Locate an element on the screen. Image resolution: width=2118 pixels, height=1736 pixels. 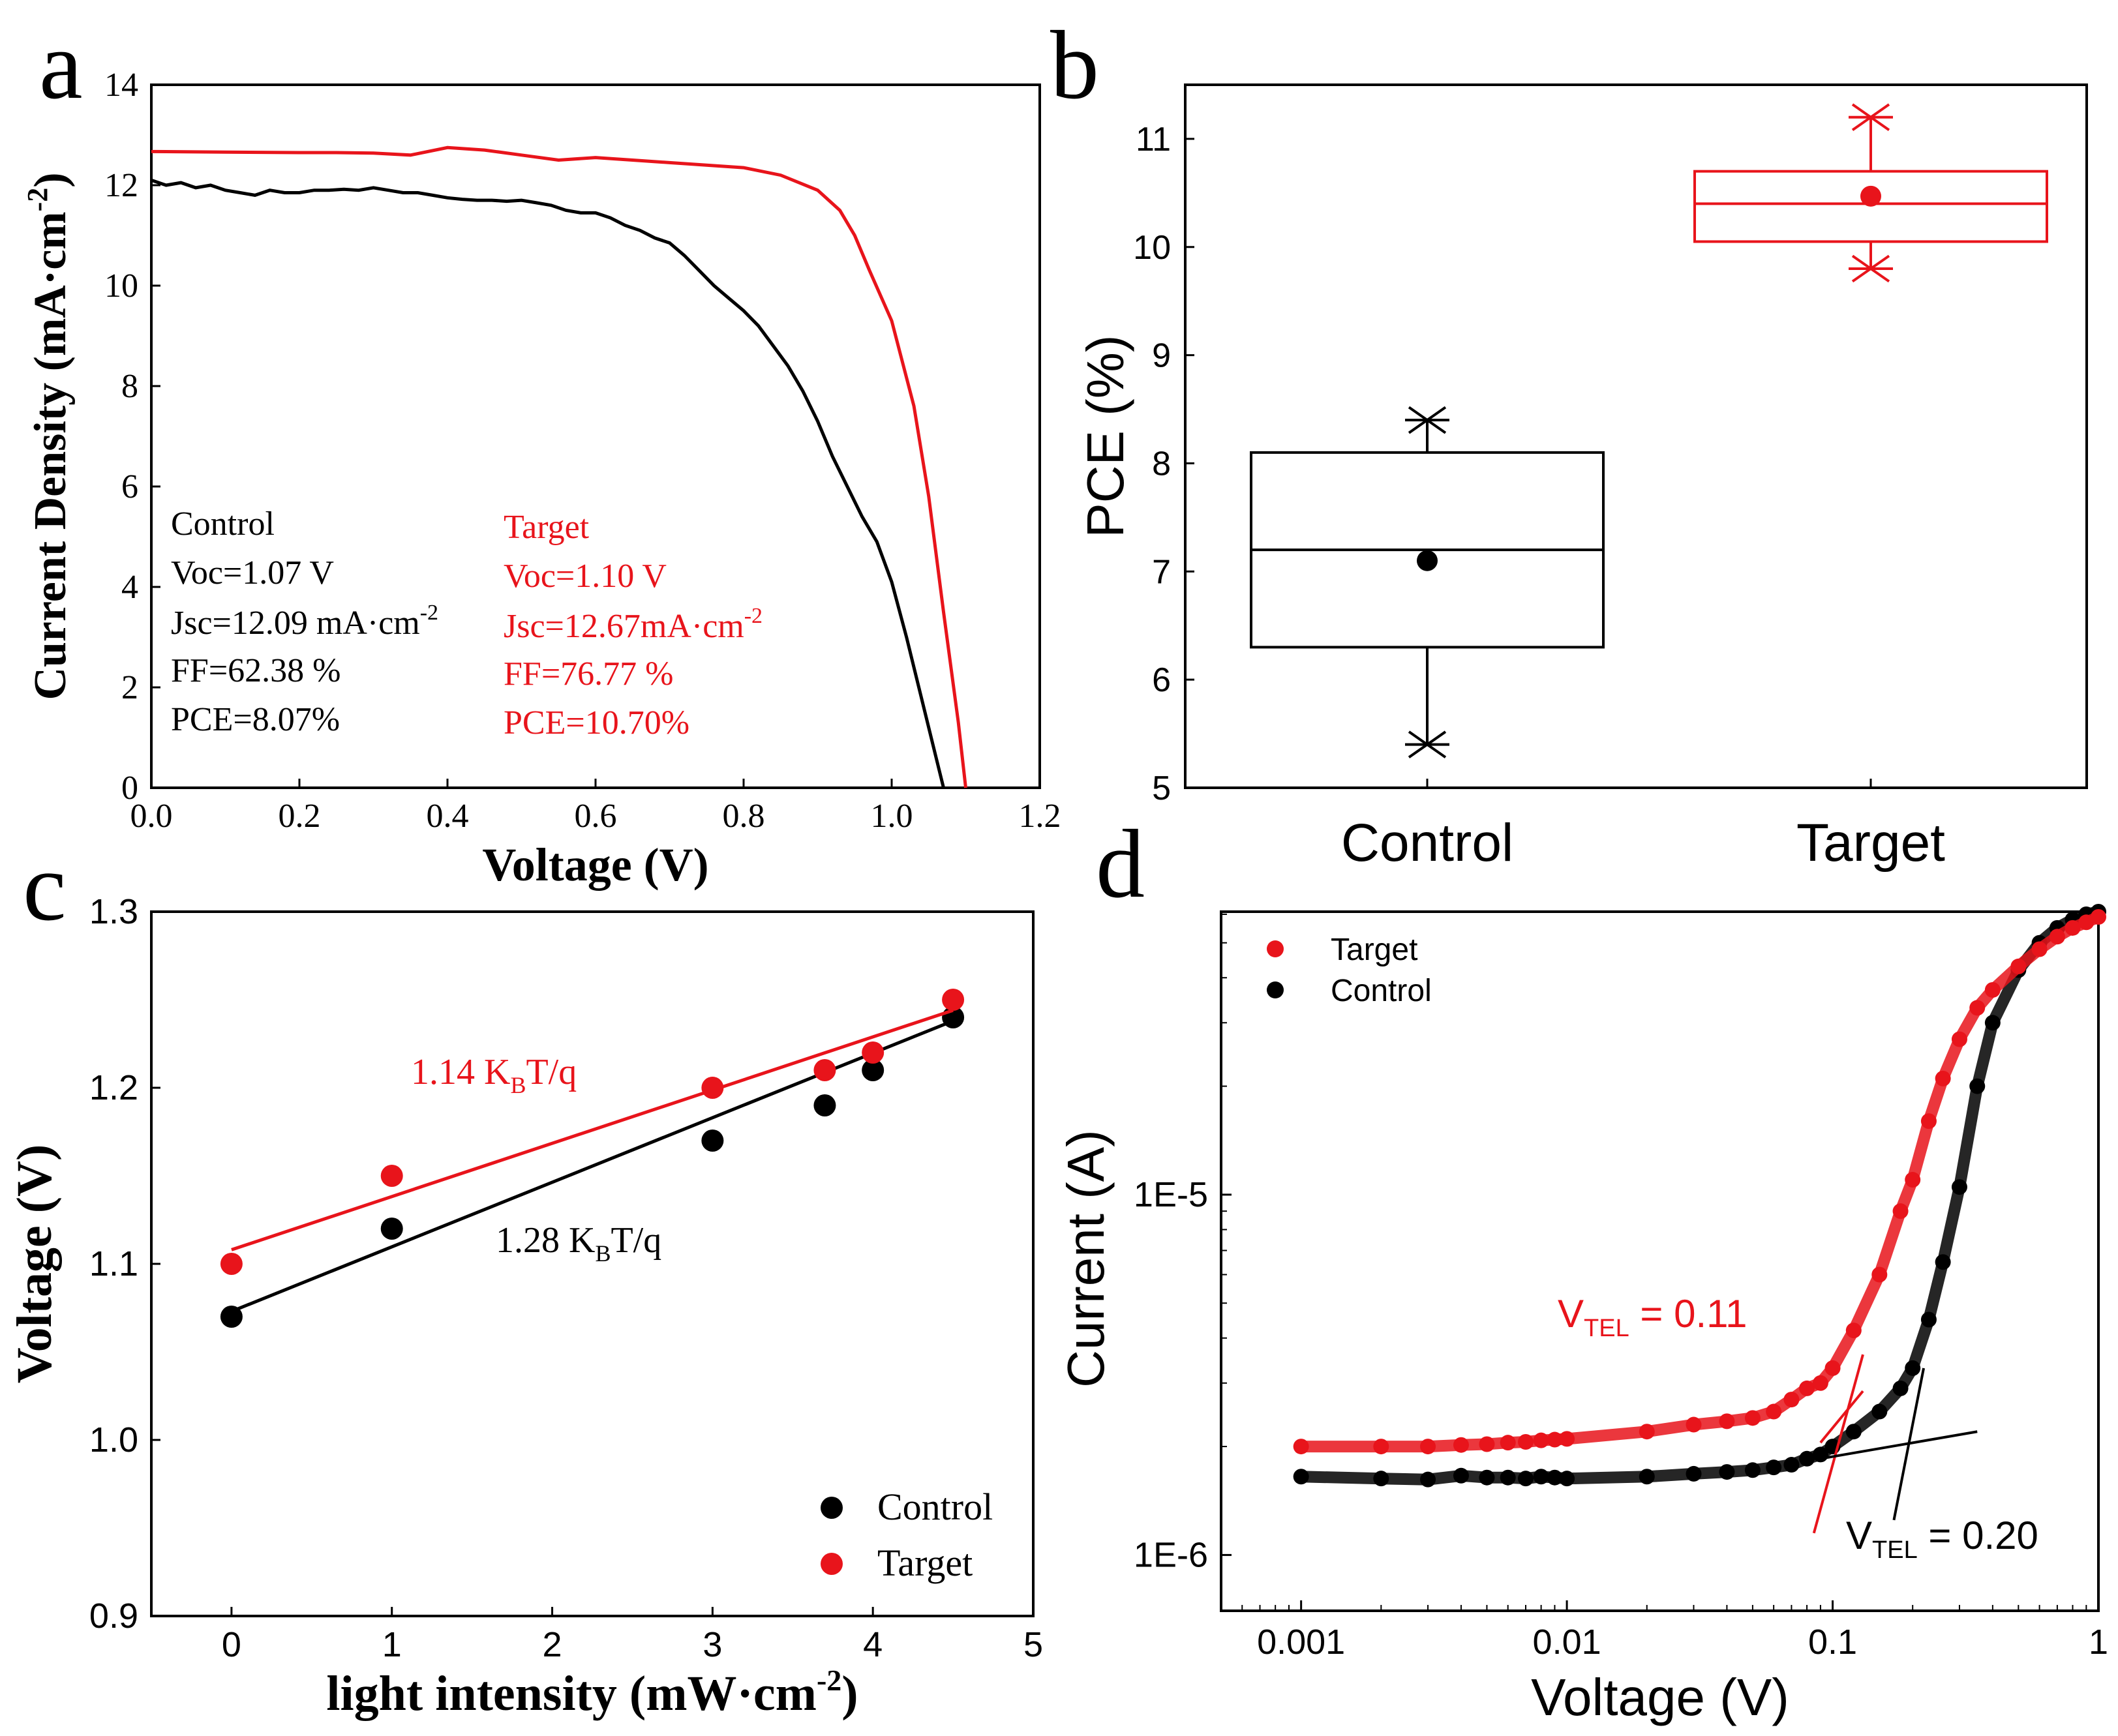
annotation-target-pce: PCE=10.70% is located at coordinates (596, 722).